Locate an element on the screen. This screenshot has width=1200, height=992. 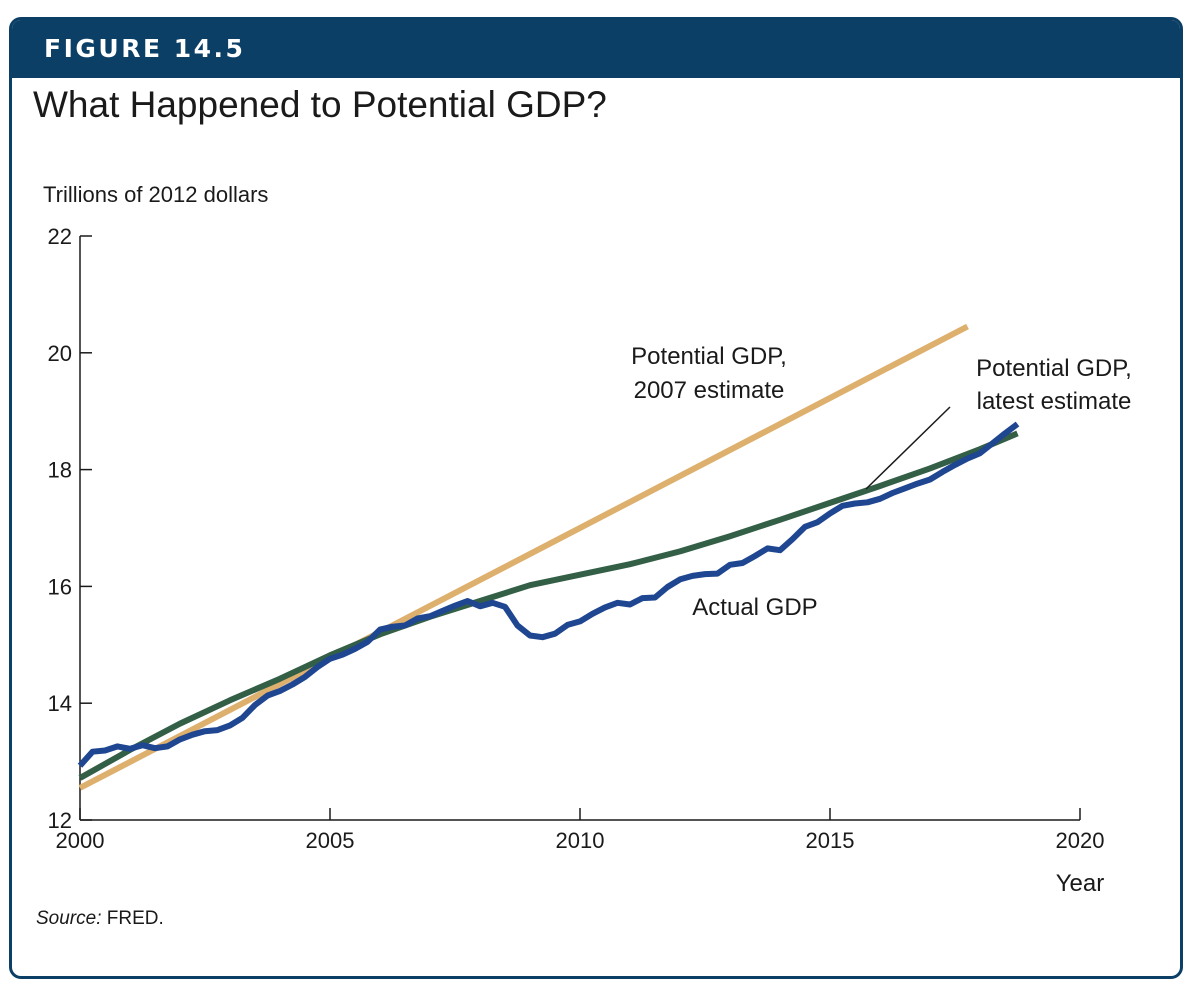
chart-title: What Happened to Potential GDP? is located at coordinates (320, 104).